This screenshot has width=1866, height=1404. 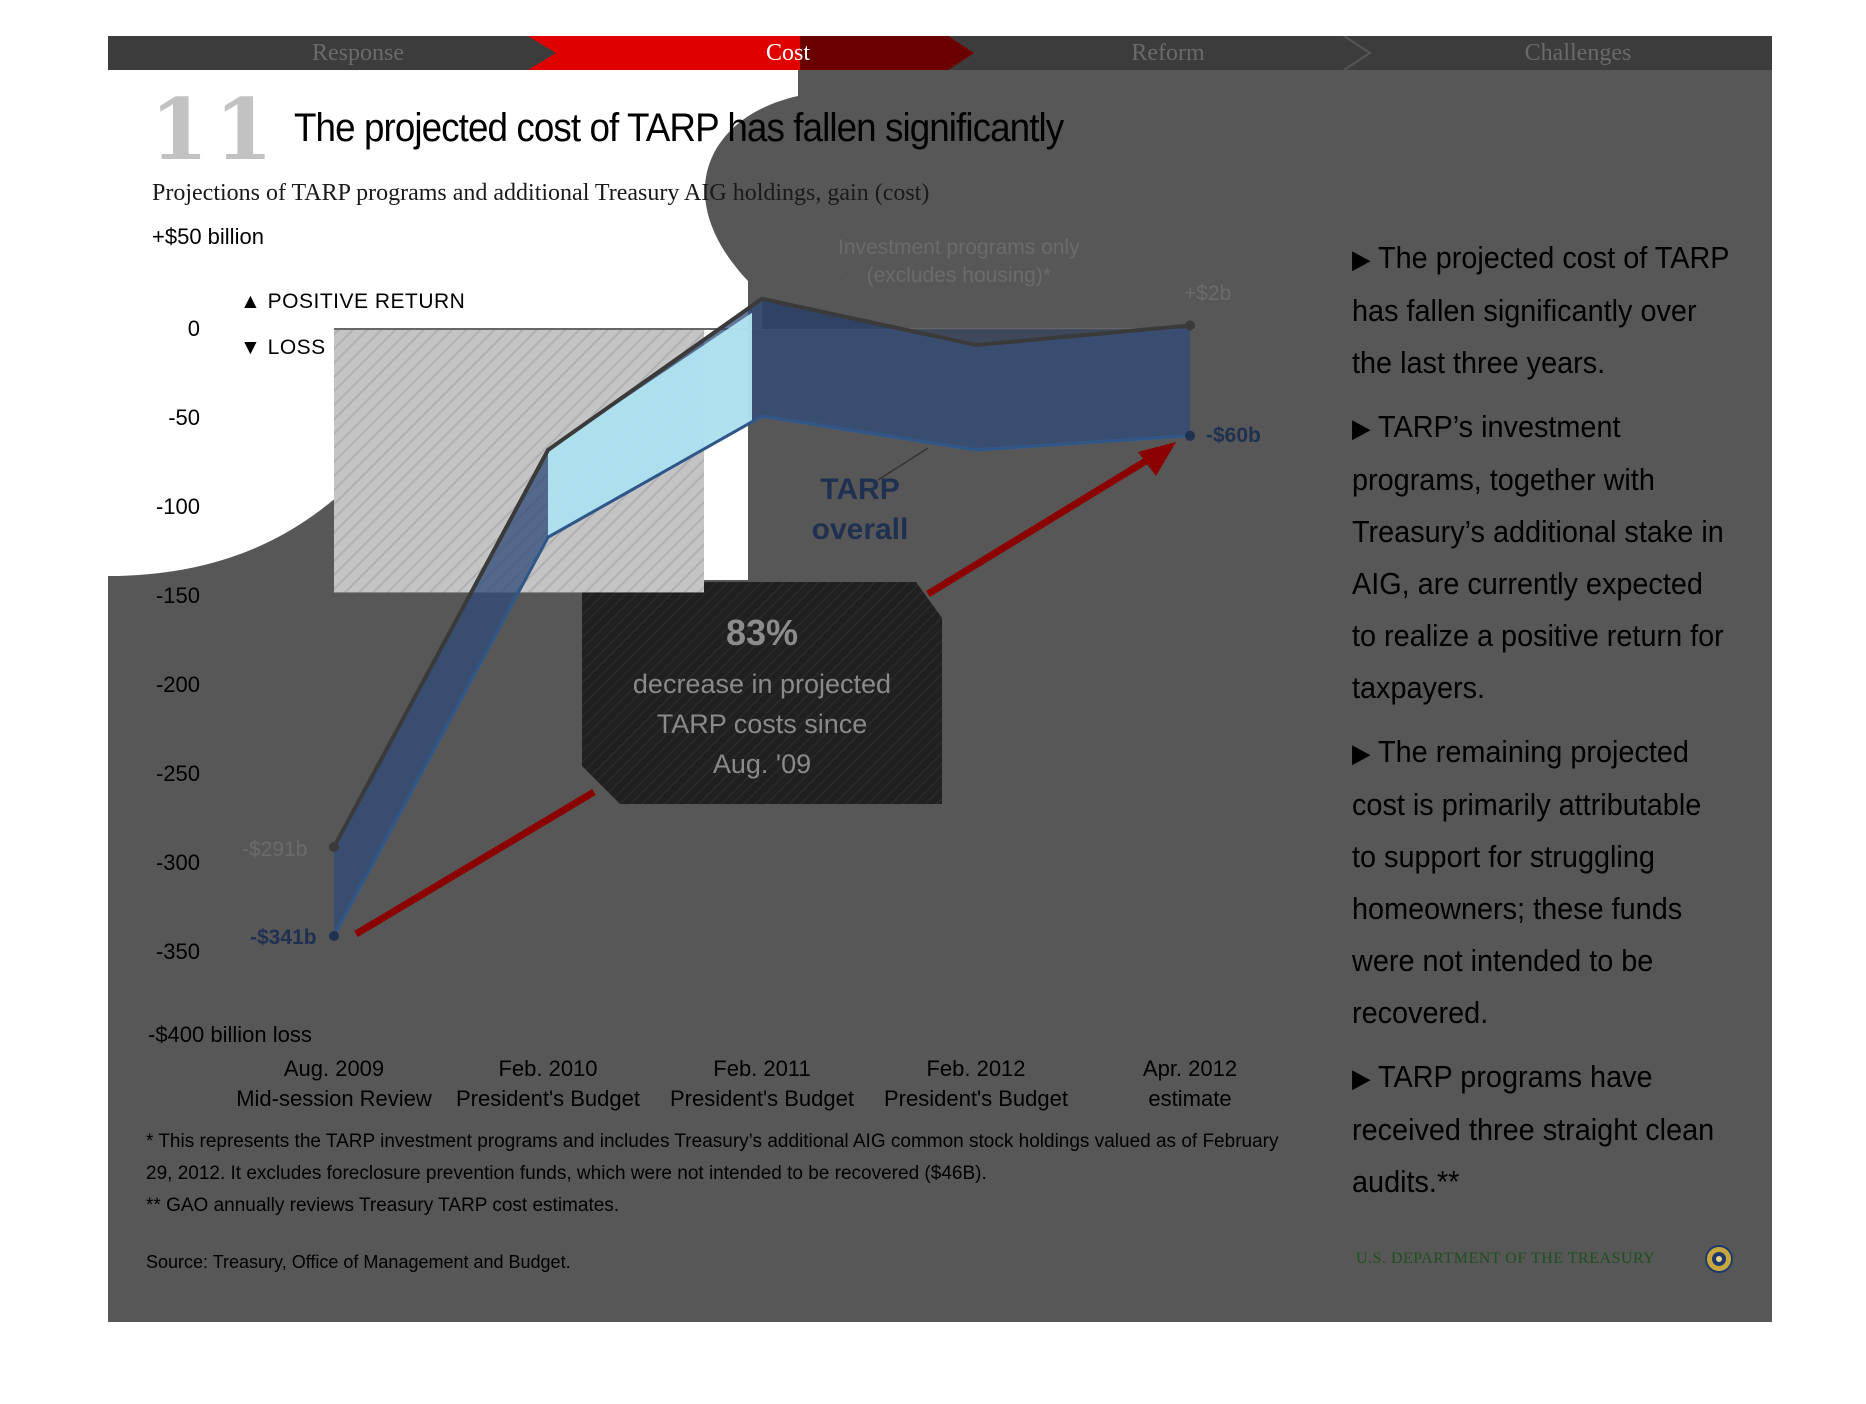 What do you see at coordinates (860, 510) in the screenshot?
I see `tarp-overall-label: TARP overall` at bounding box center [860, 510].